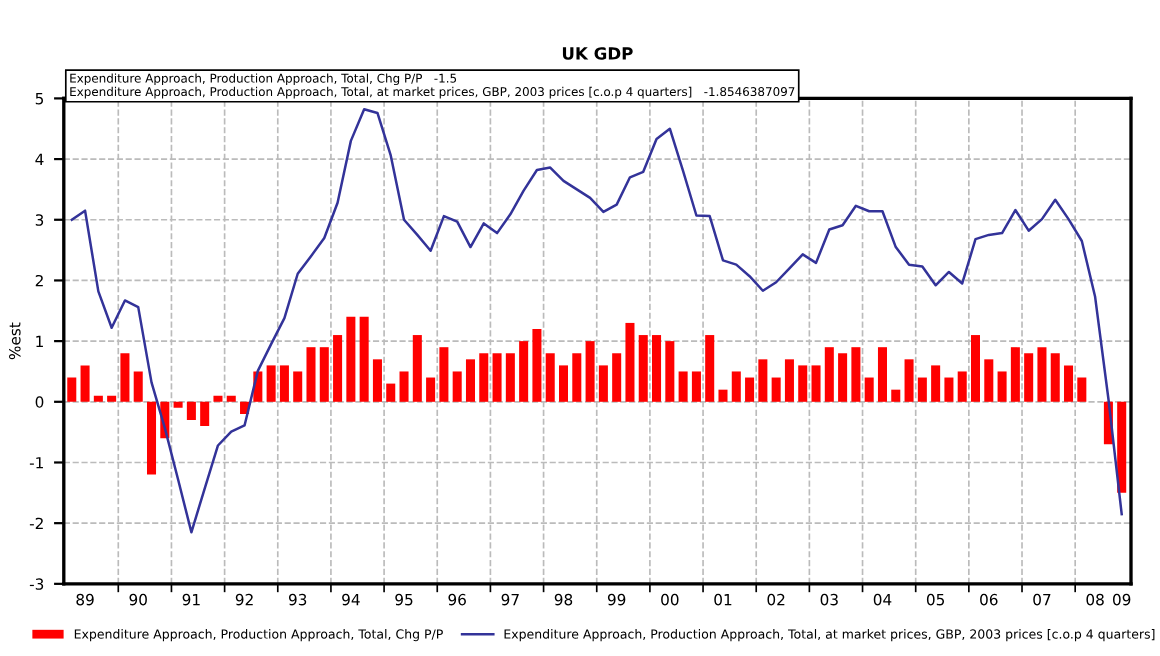 This screenshot has width=1160, height=656. Describe the element at coordinates (597, 53) in the screenshot. I see `chart-title: UK GDP` at that location.